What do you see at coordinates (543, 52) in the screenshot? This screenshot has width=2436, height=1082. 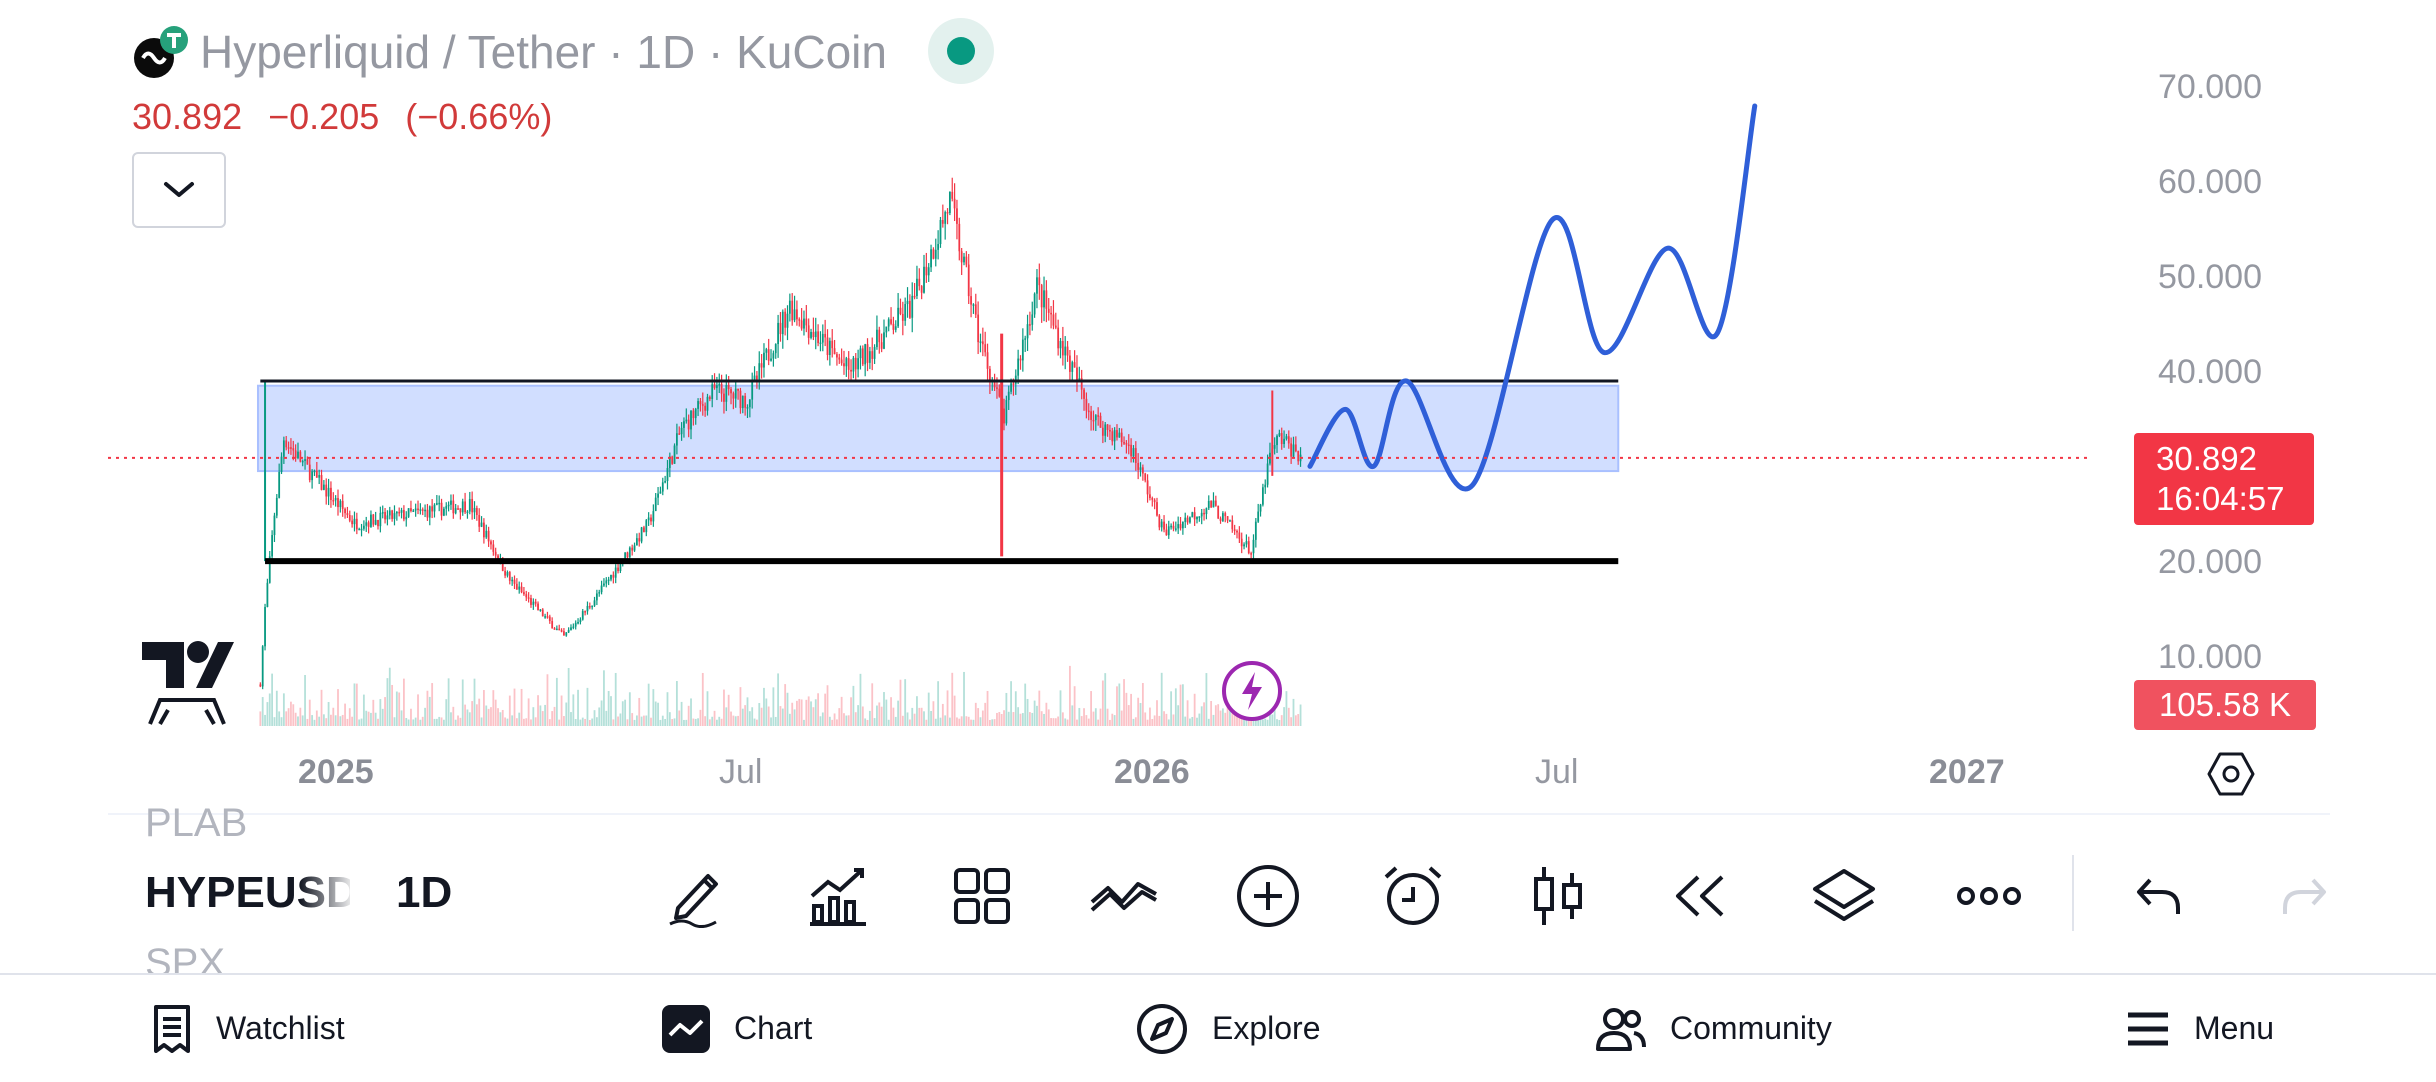 I see `symbol-title: Hyperliquid / Tether · 1D · KuCoin` at bounding box center [543, 52].